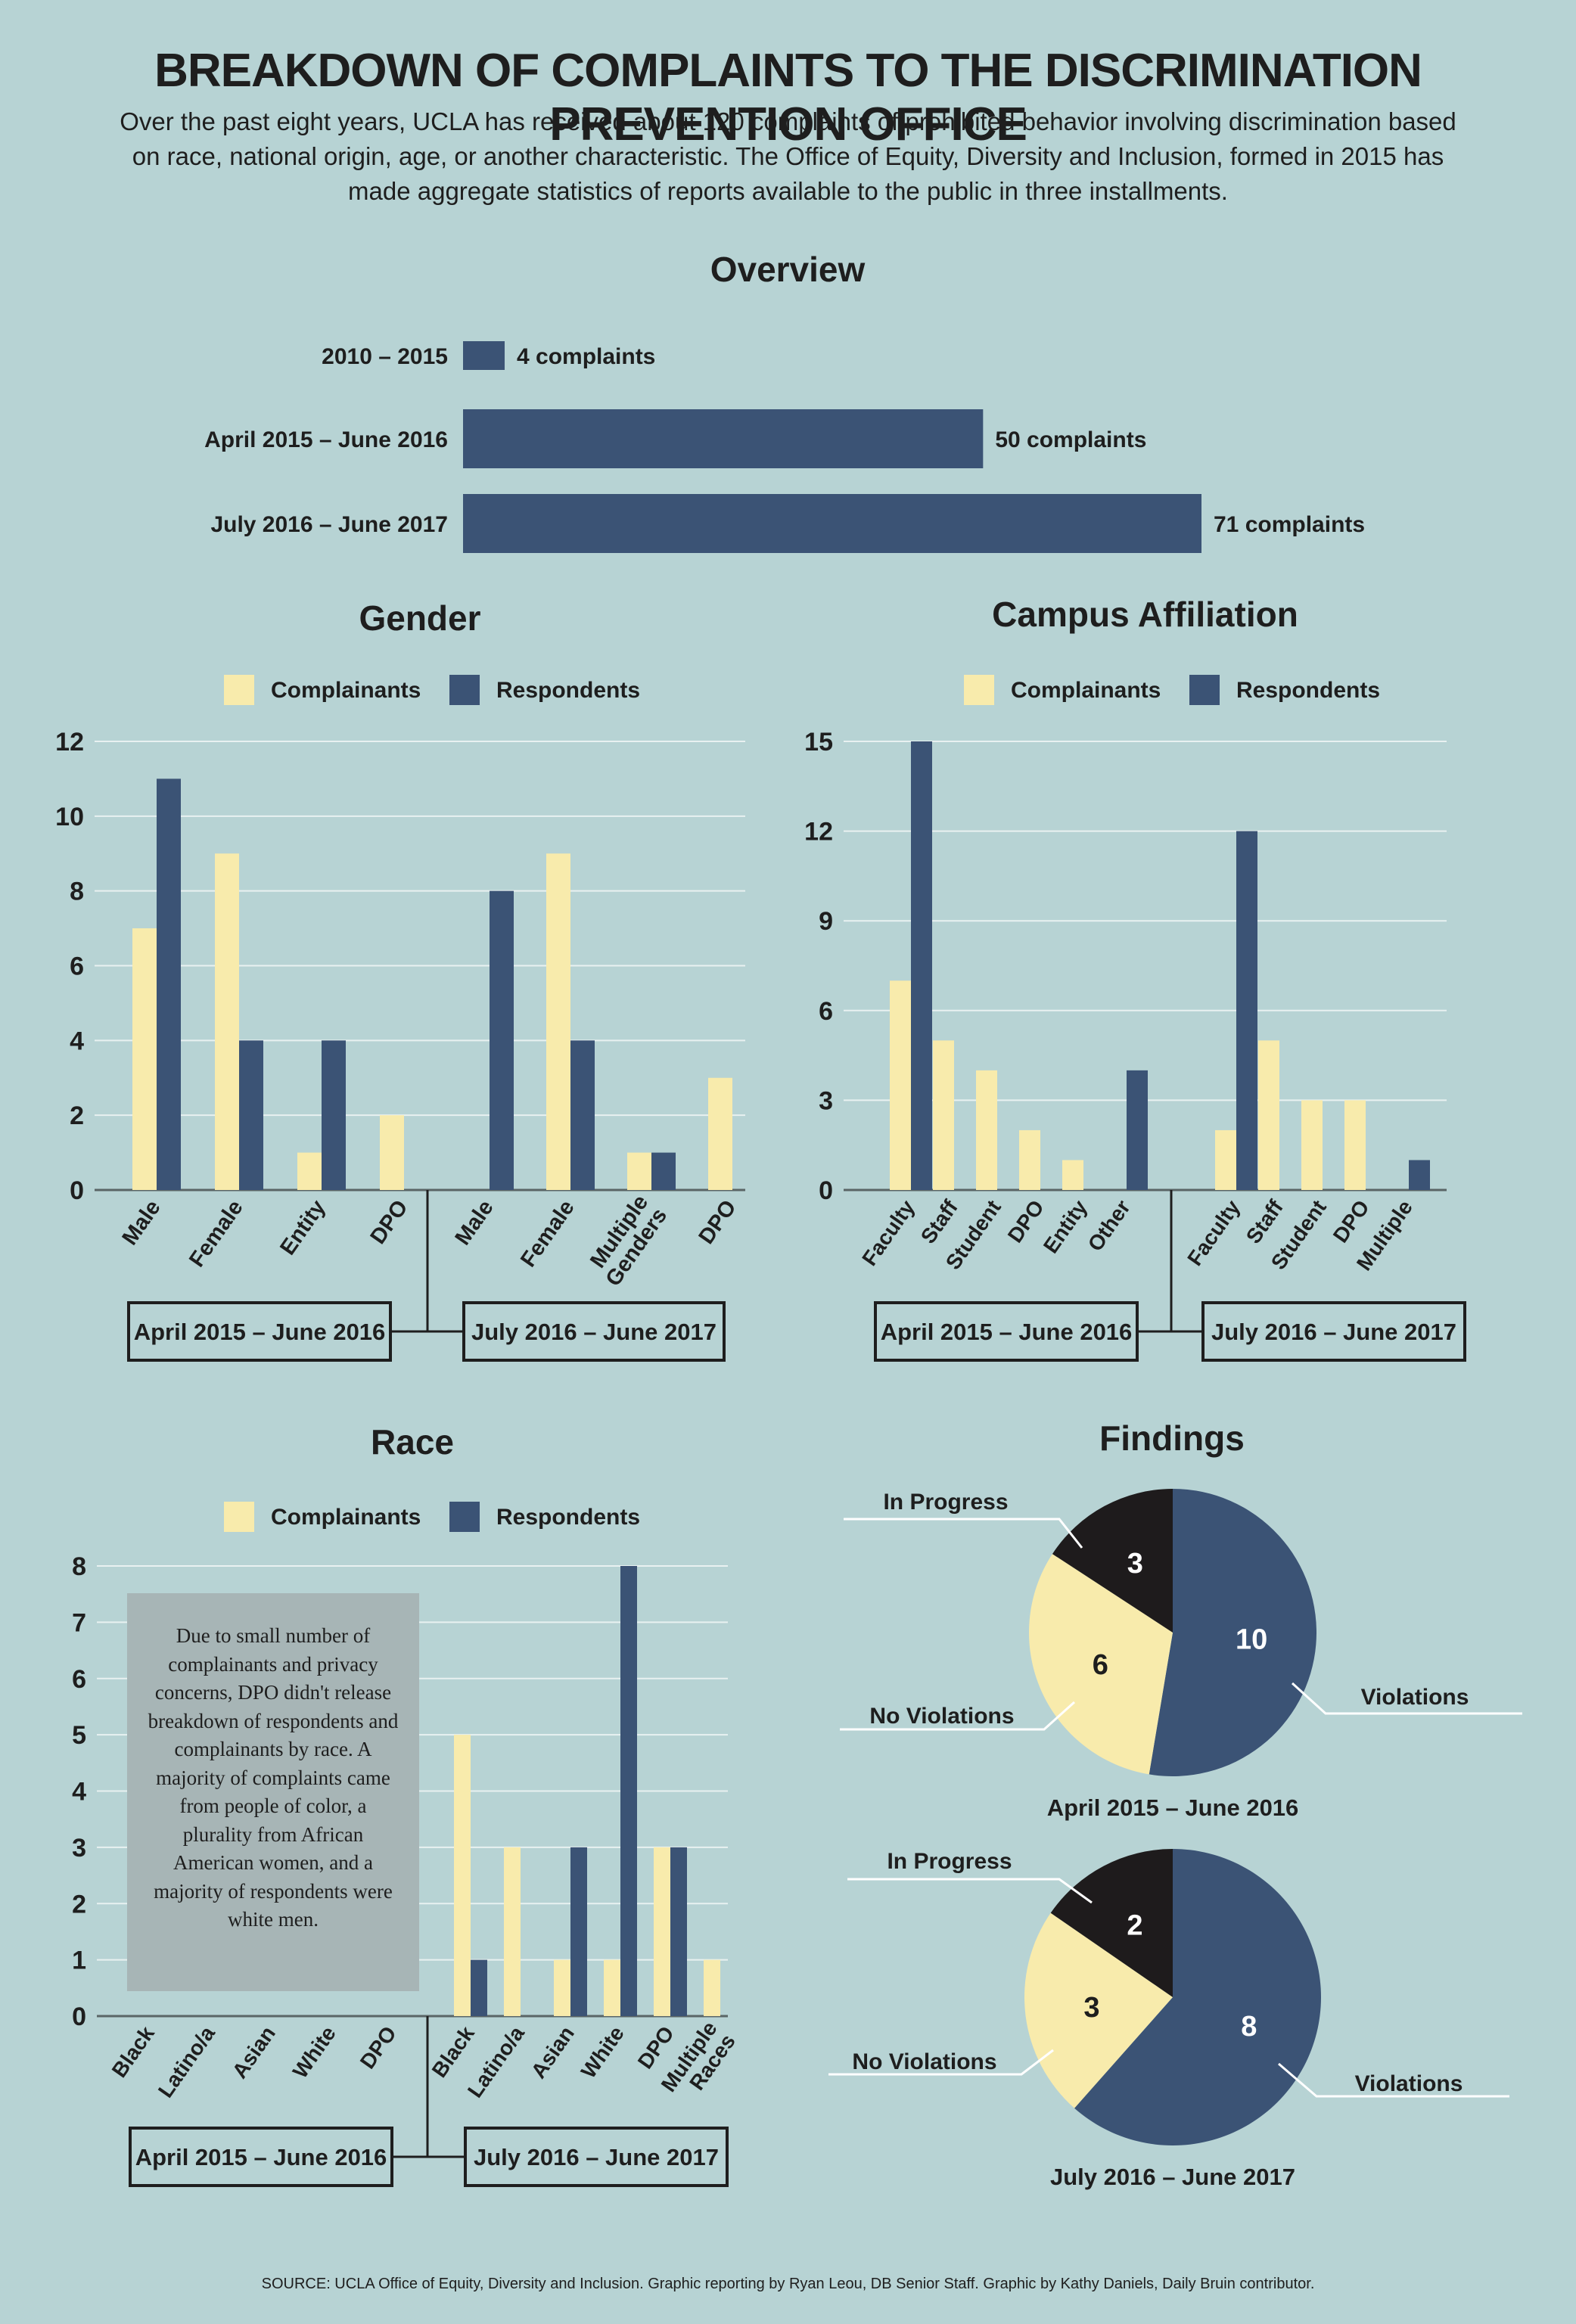 This screenshot has height=2324, width=1576. I want to click on race-y-tick-label: 6, so click(79, 1680).